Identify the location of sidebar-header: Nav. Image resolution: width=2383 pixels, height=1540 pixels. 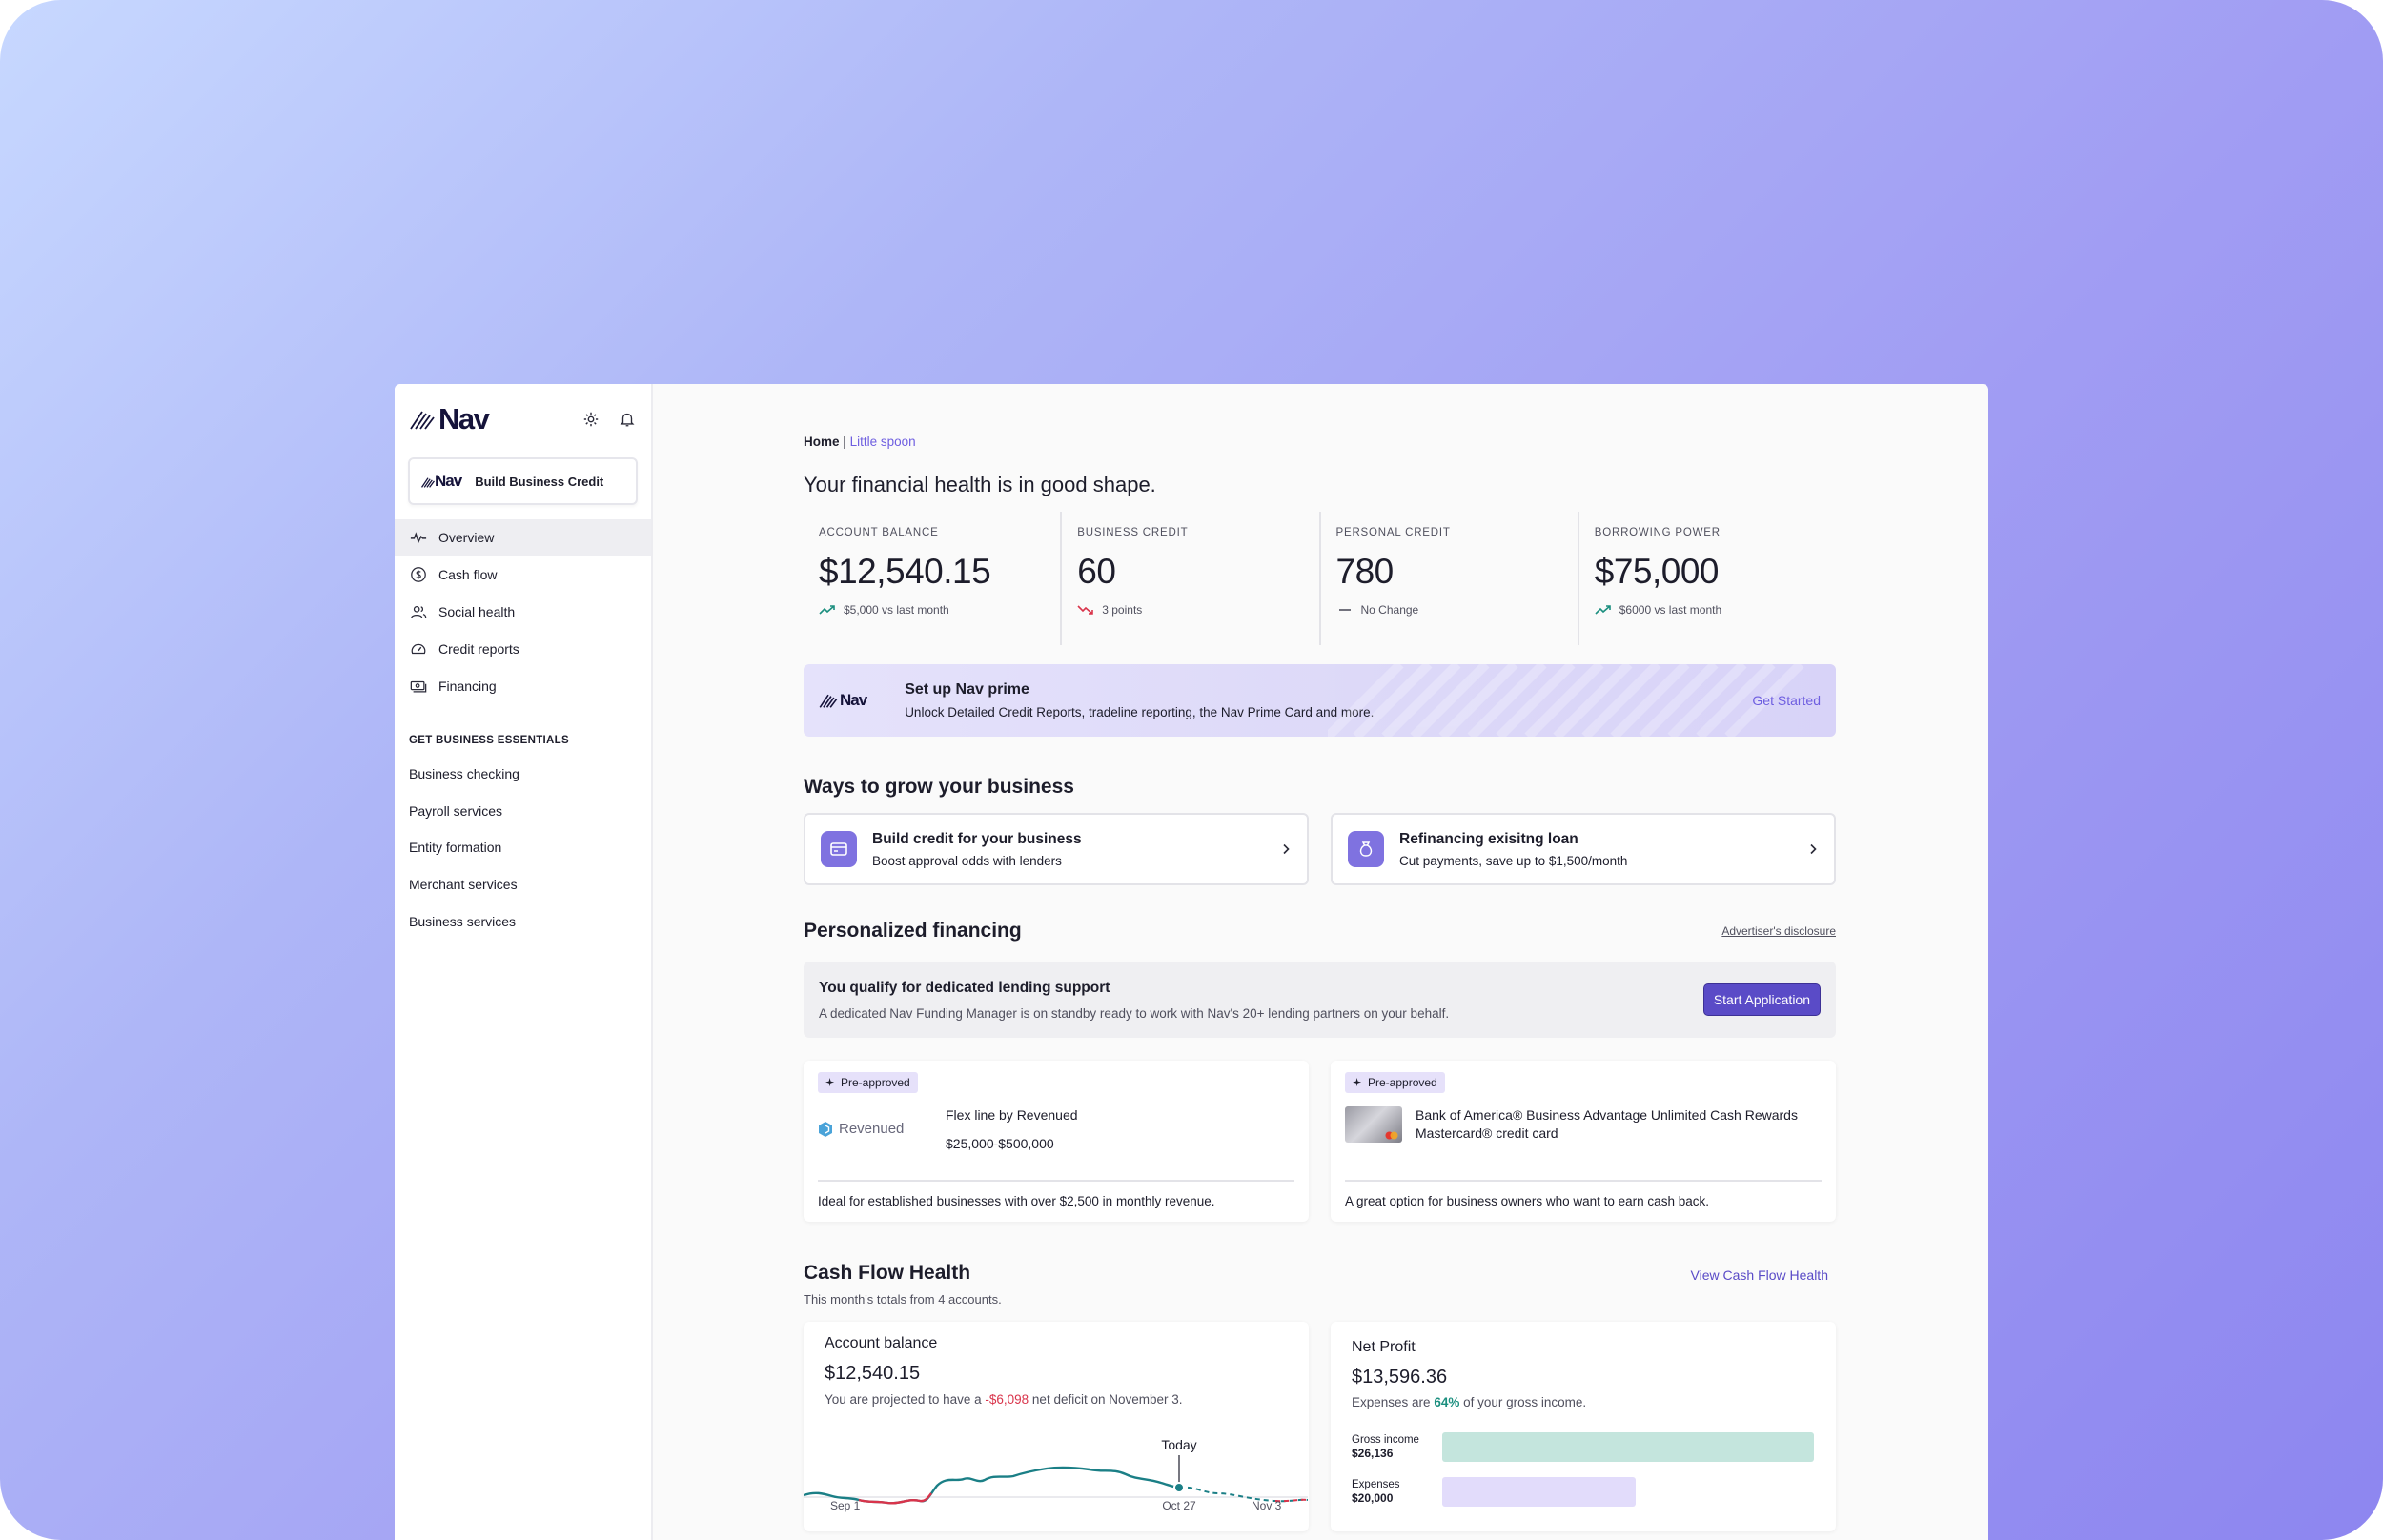
(523, 419).